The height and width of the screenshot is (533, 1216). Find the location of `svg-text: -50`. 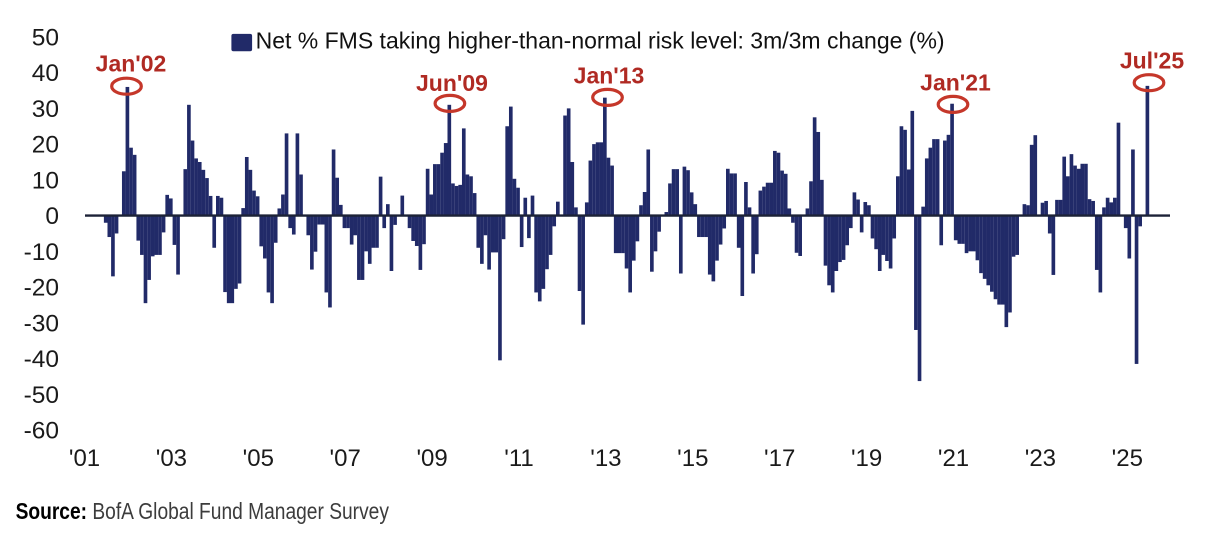

svg-text: -50 is located at coordinates (41, 395).